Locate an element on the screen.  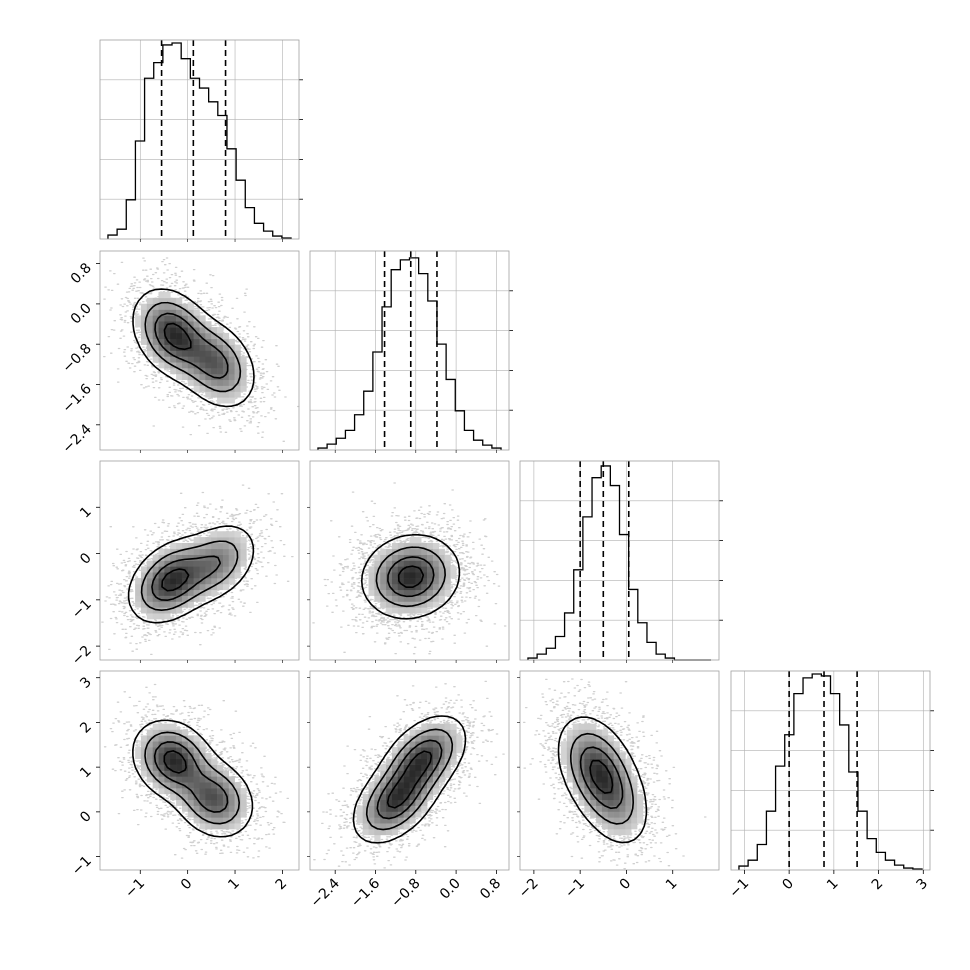
y-tick-label: 0.8 is located at coordinates (81, 273).